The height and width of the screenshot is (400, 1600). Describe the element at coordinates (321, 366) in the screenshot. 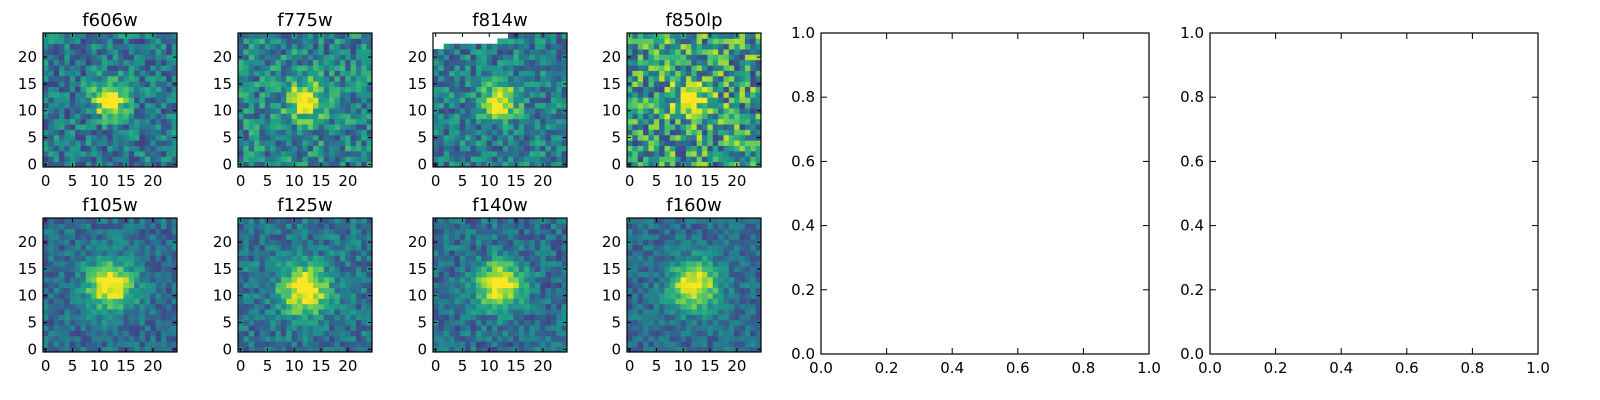

I see `x-tick-label: 15` at that location.